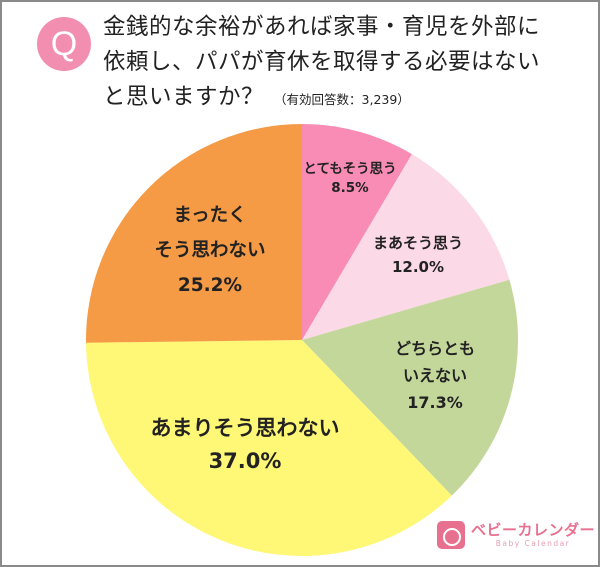  I want to click on slice-label-neutral: どちらとも いえない 17.3%, so click(435, 375).